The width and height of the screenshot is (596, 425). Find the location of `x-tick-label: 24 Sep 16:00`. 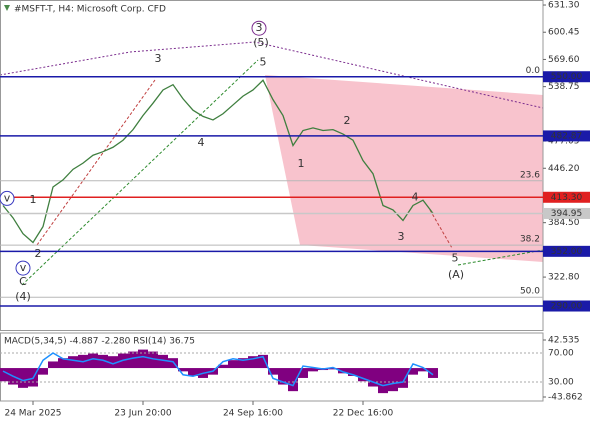

x-tick-label: 24 Sep 16:00 is located at coordinates (253, 414).